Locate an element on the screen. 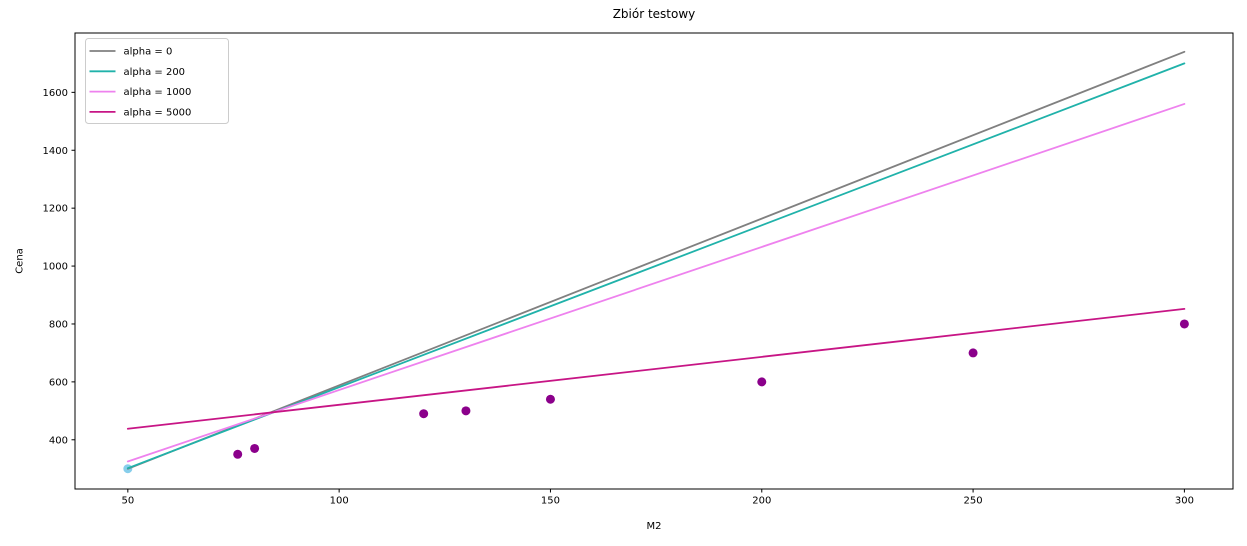  legend-label: alpha = 200 is located at coordinates (155, 72).